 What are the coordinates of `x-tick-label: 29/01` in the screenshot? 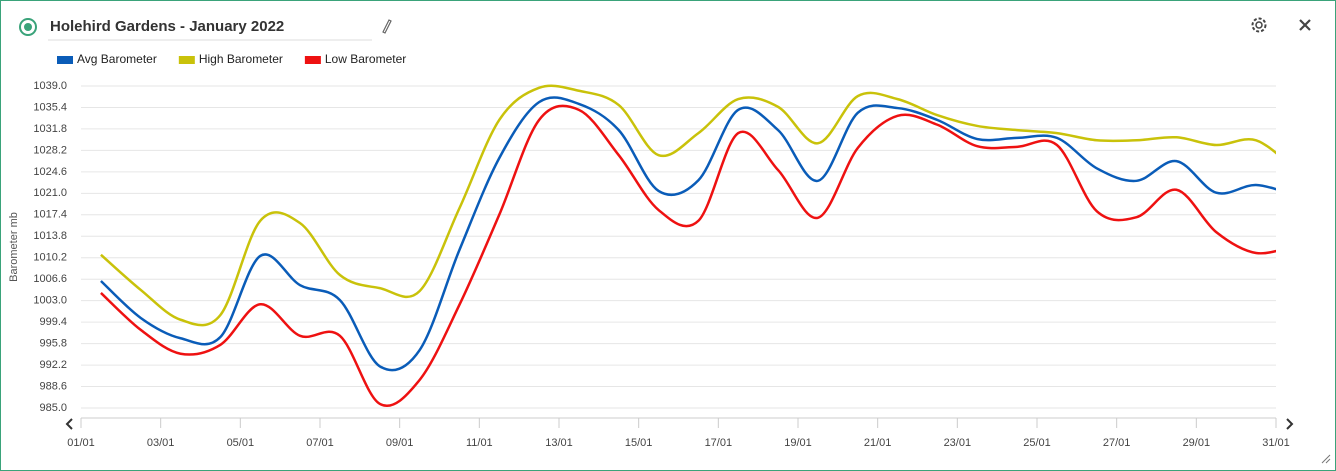 It's located at (1197, 443).